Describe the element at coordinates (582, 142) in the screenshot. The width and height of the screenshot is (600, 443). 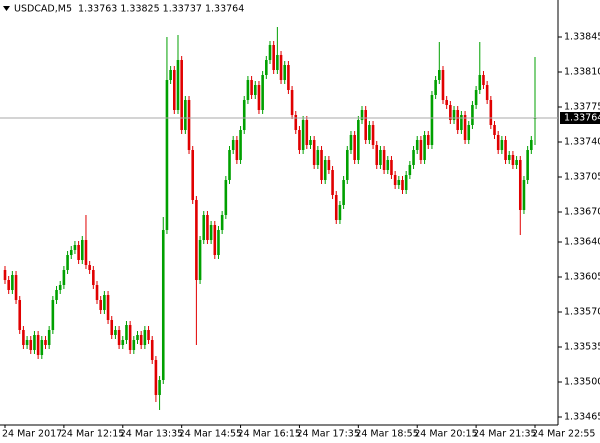
I see `y-tick-label: 1.33740` at that location.